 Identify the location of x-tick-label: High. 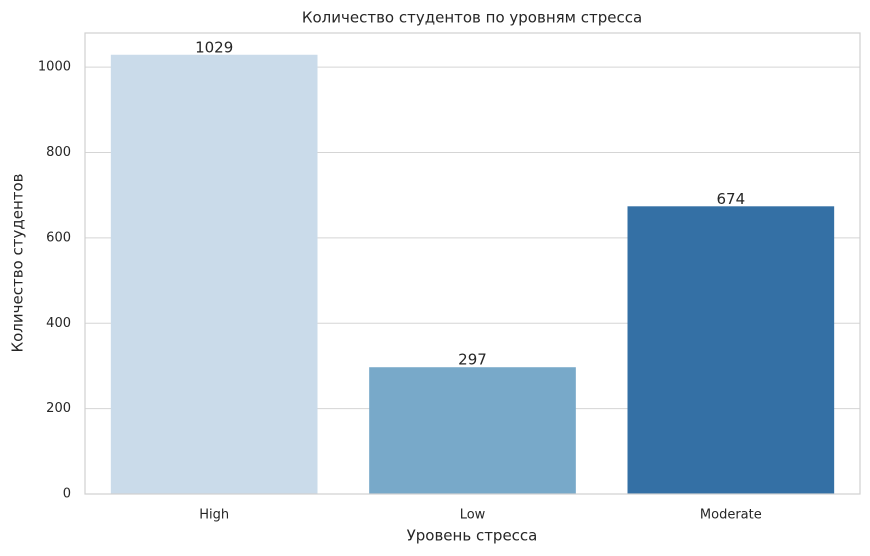
(214, 515).